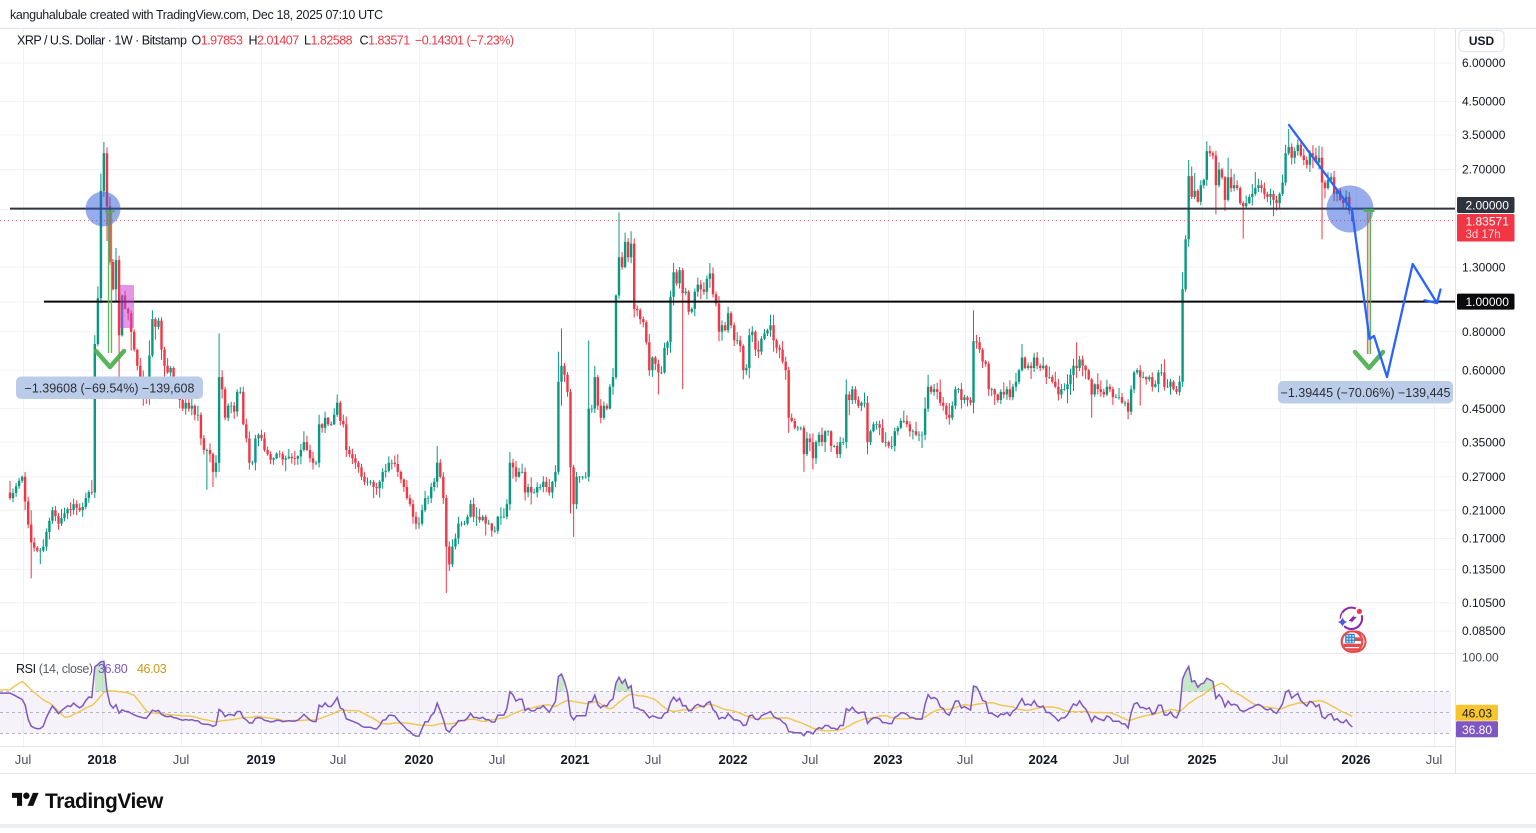 The width and height of the screenshot is (1536, 833). I want to click on svg-text: 2026, so click(1356, 759).